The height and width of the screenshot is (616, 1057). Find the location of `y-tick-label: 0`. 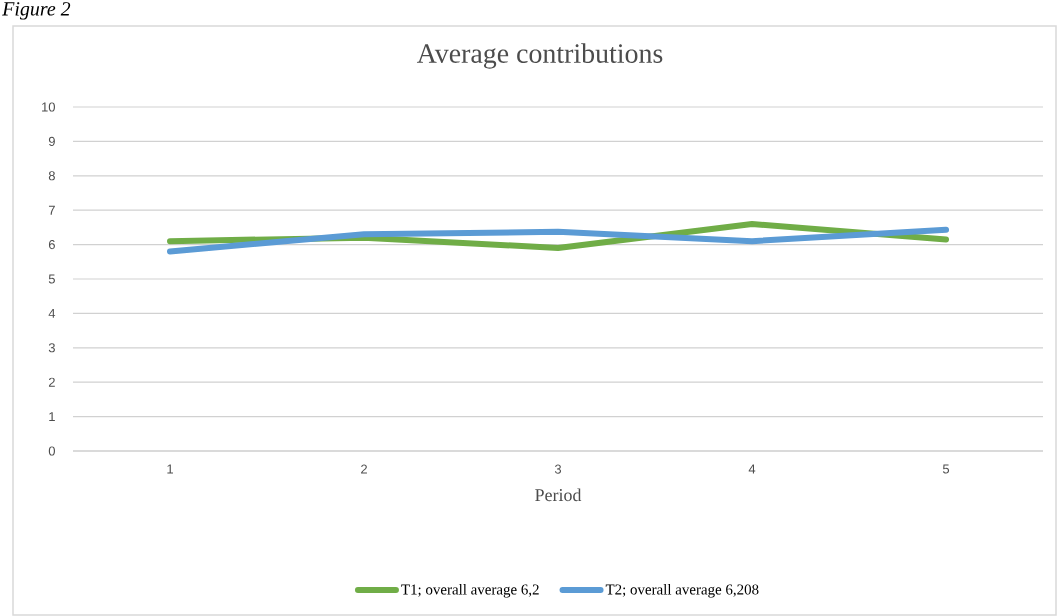

y-tick-label: 0 is located at coordinates (51, 451).